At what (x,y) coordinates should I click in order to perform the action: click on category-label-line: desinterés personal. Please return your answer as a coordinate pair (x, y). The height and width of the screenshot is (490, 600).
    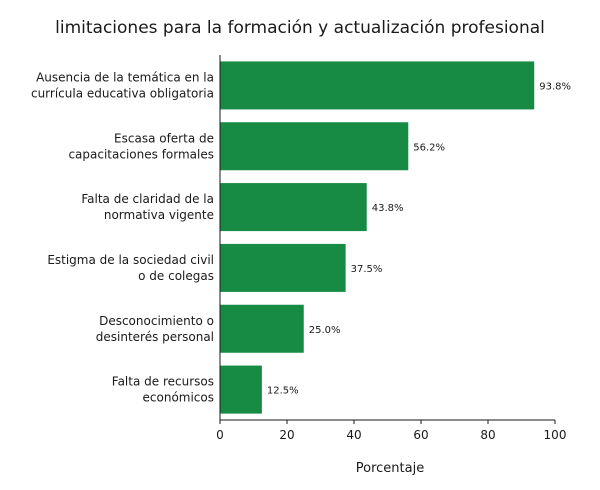
    Looking at the image, I should click on (155, 337).